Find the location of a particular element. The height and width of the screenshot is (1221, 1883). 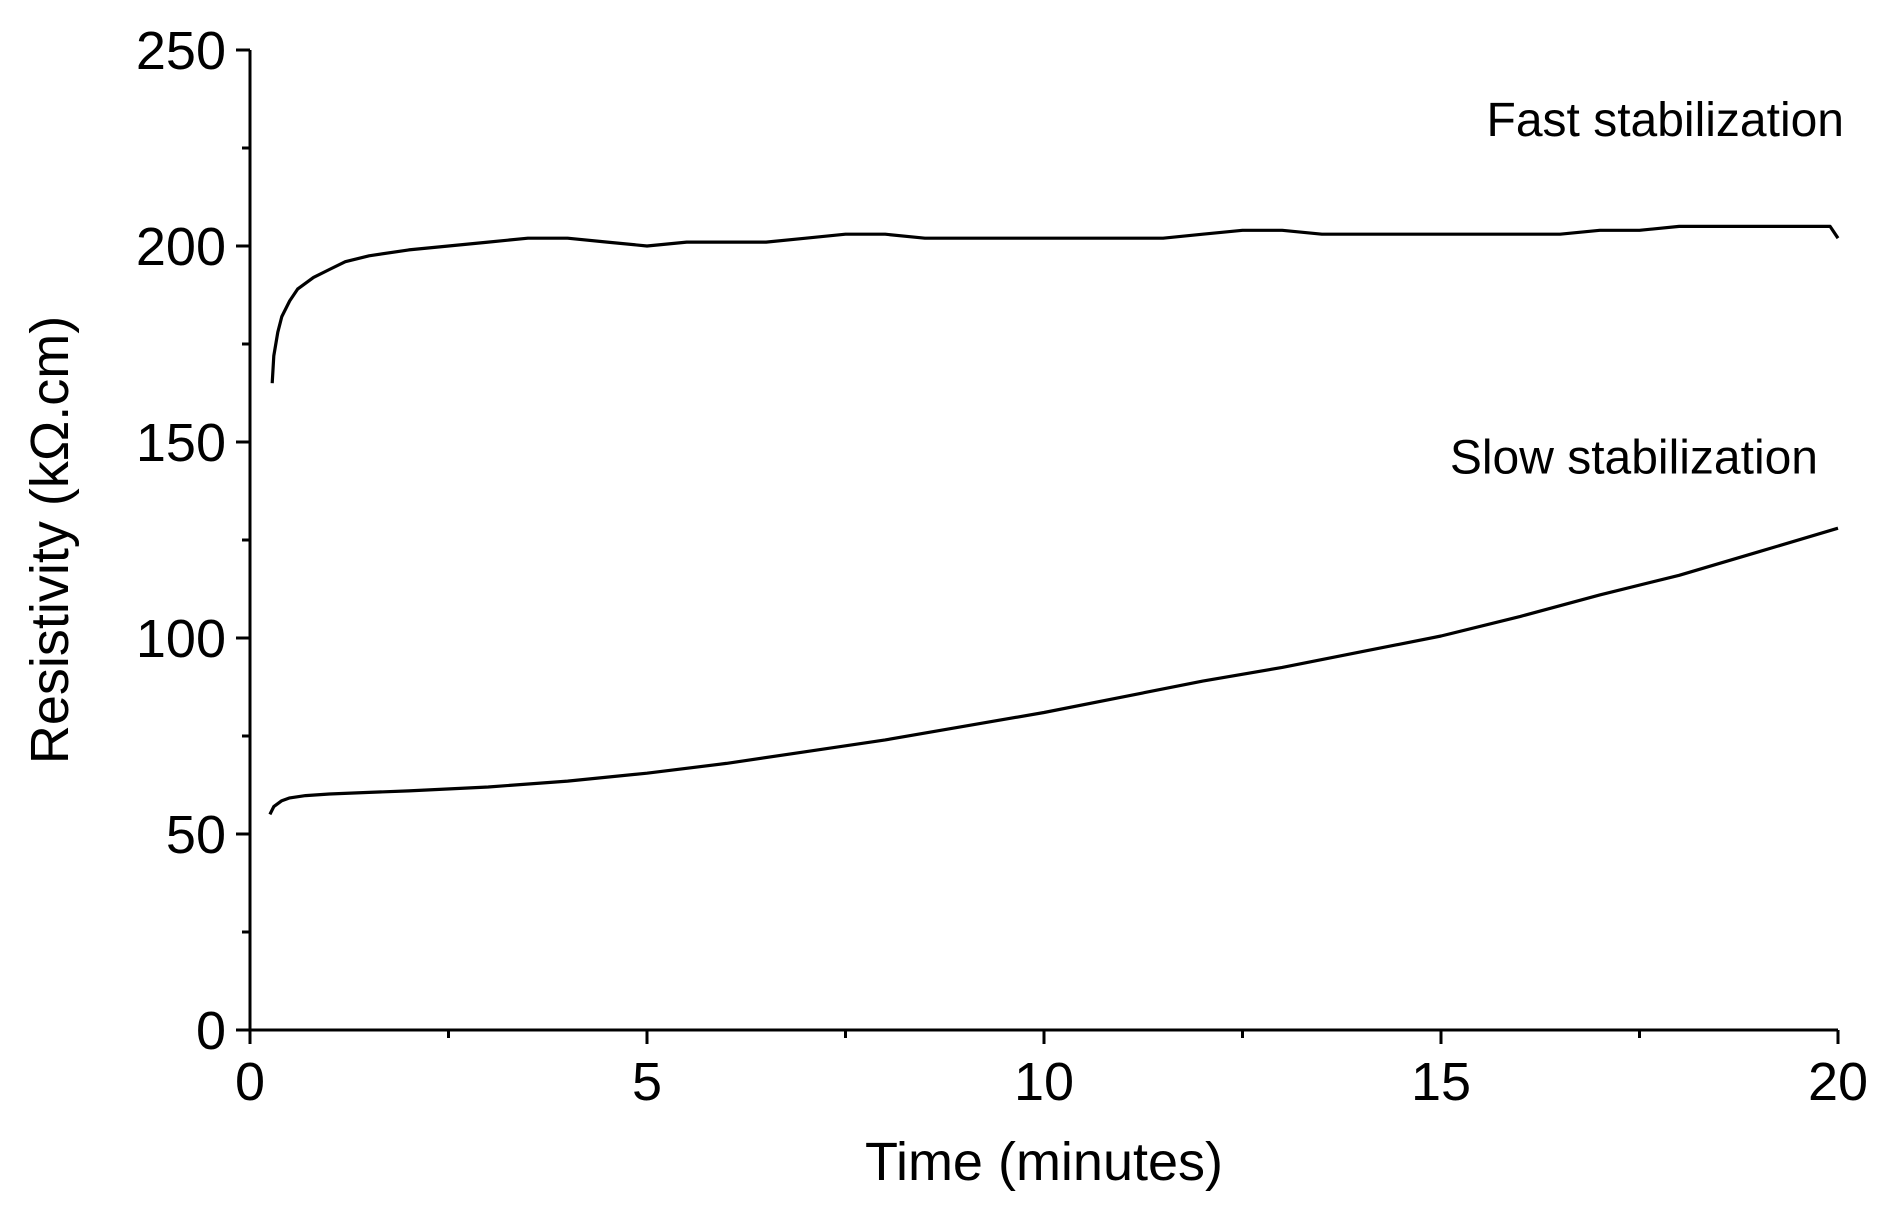

annotation-slow-stabilization: Slow stabilization is located at coordinates (1634, 457).